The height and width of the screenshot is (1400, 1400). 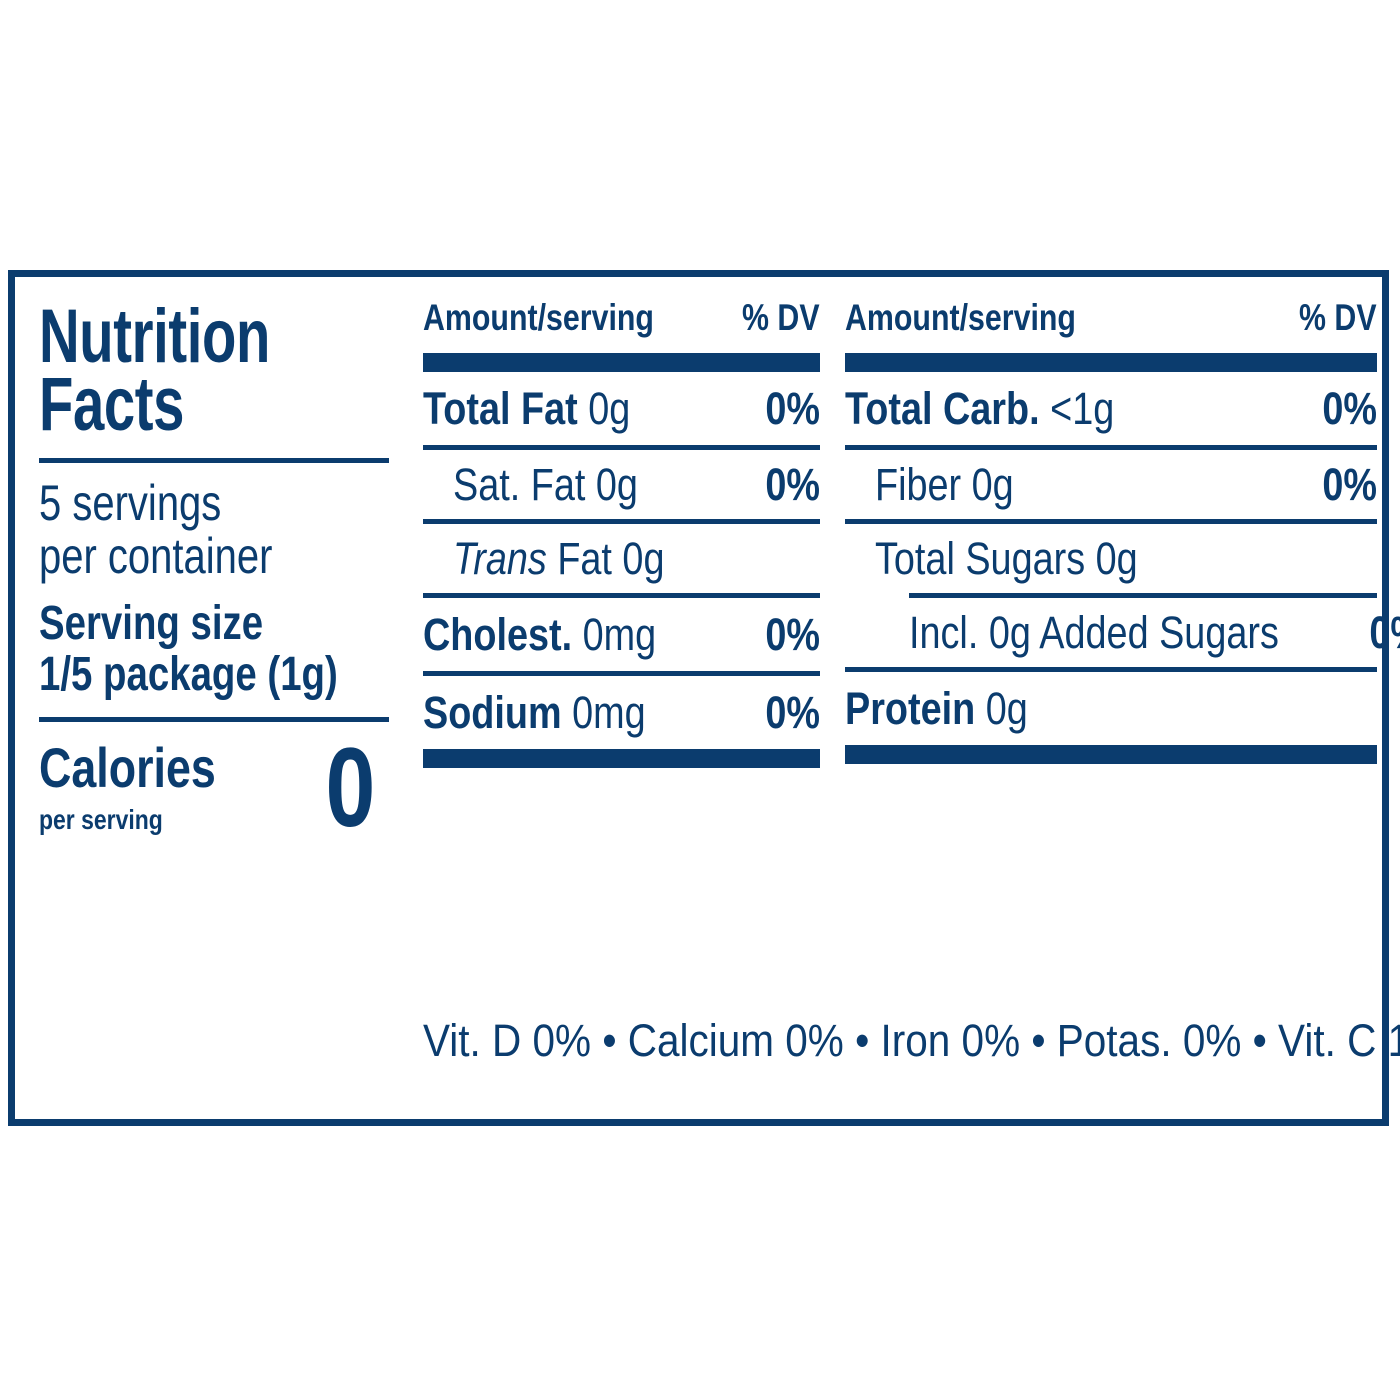 I want to click on servings-per-container: 5 servings per container, so click(x=214, y=529).